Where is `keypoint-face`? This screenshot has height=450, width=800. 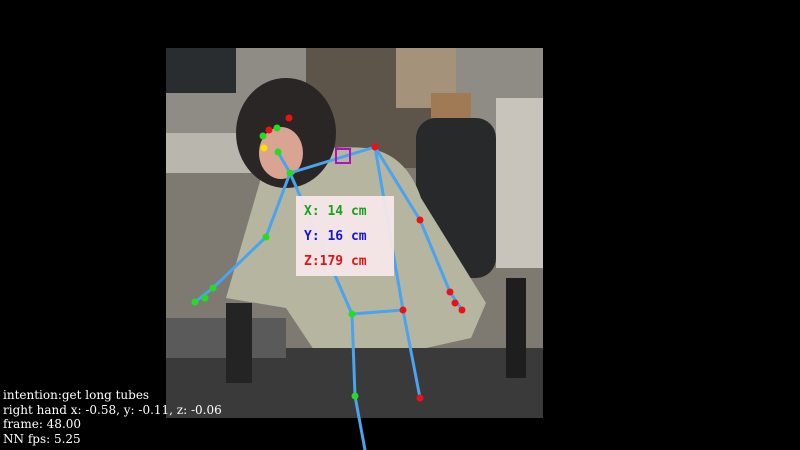
keypoint-face is located at coordinates (264, 148).